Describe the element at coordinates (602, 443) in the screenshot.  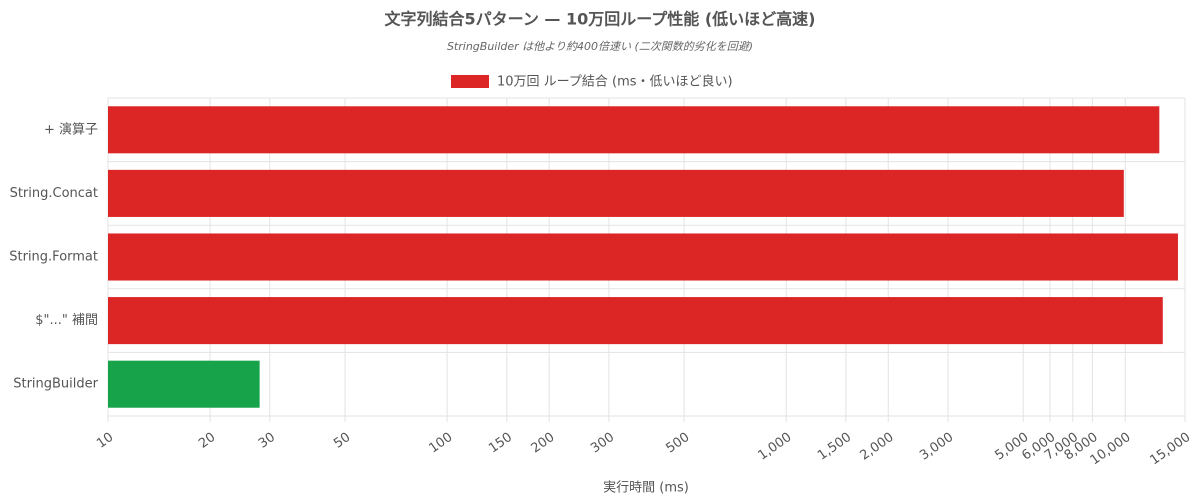
I see `x-tick-label: 300` at that location.